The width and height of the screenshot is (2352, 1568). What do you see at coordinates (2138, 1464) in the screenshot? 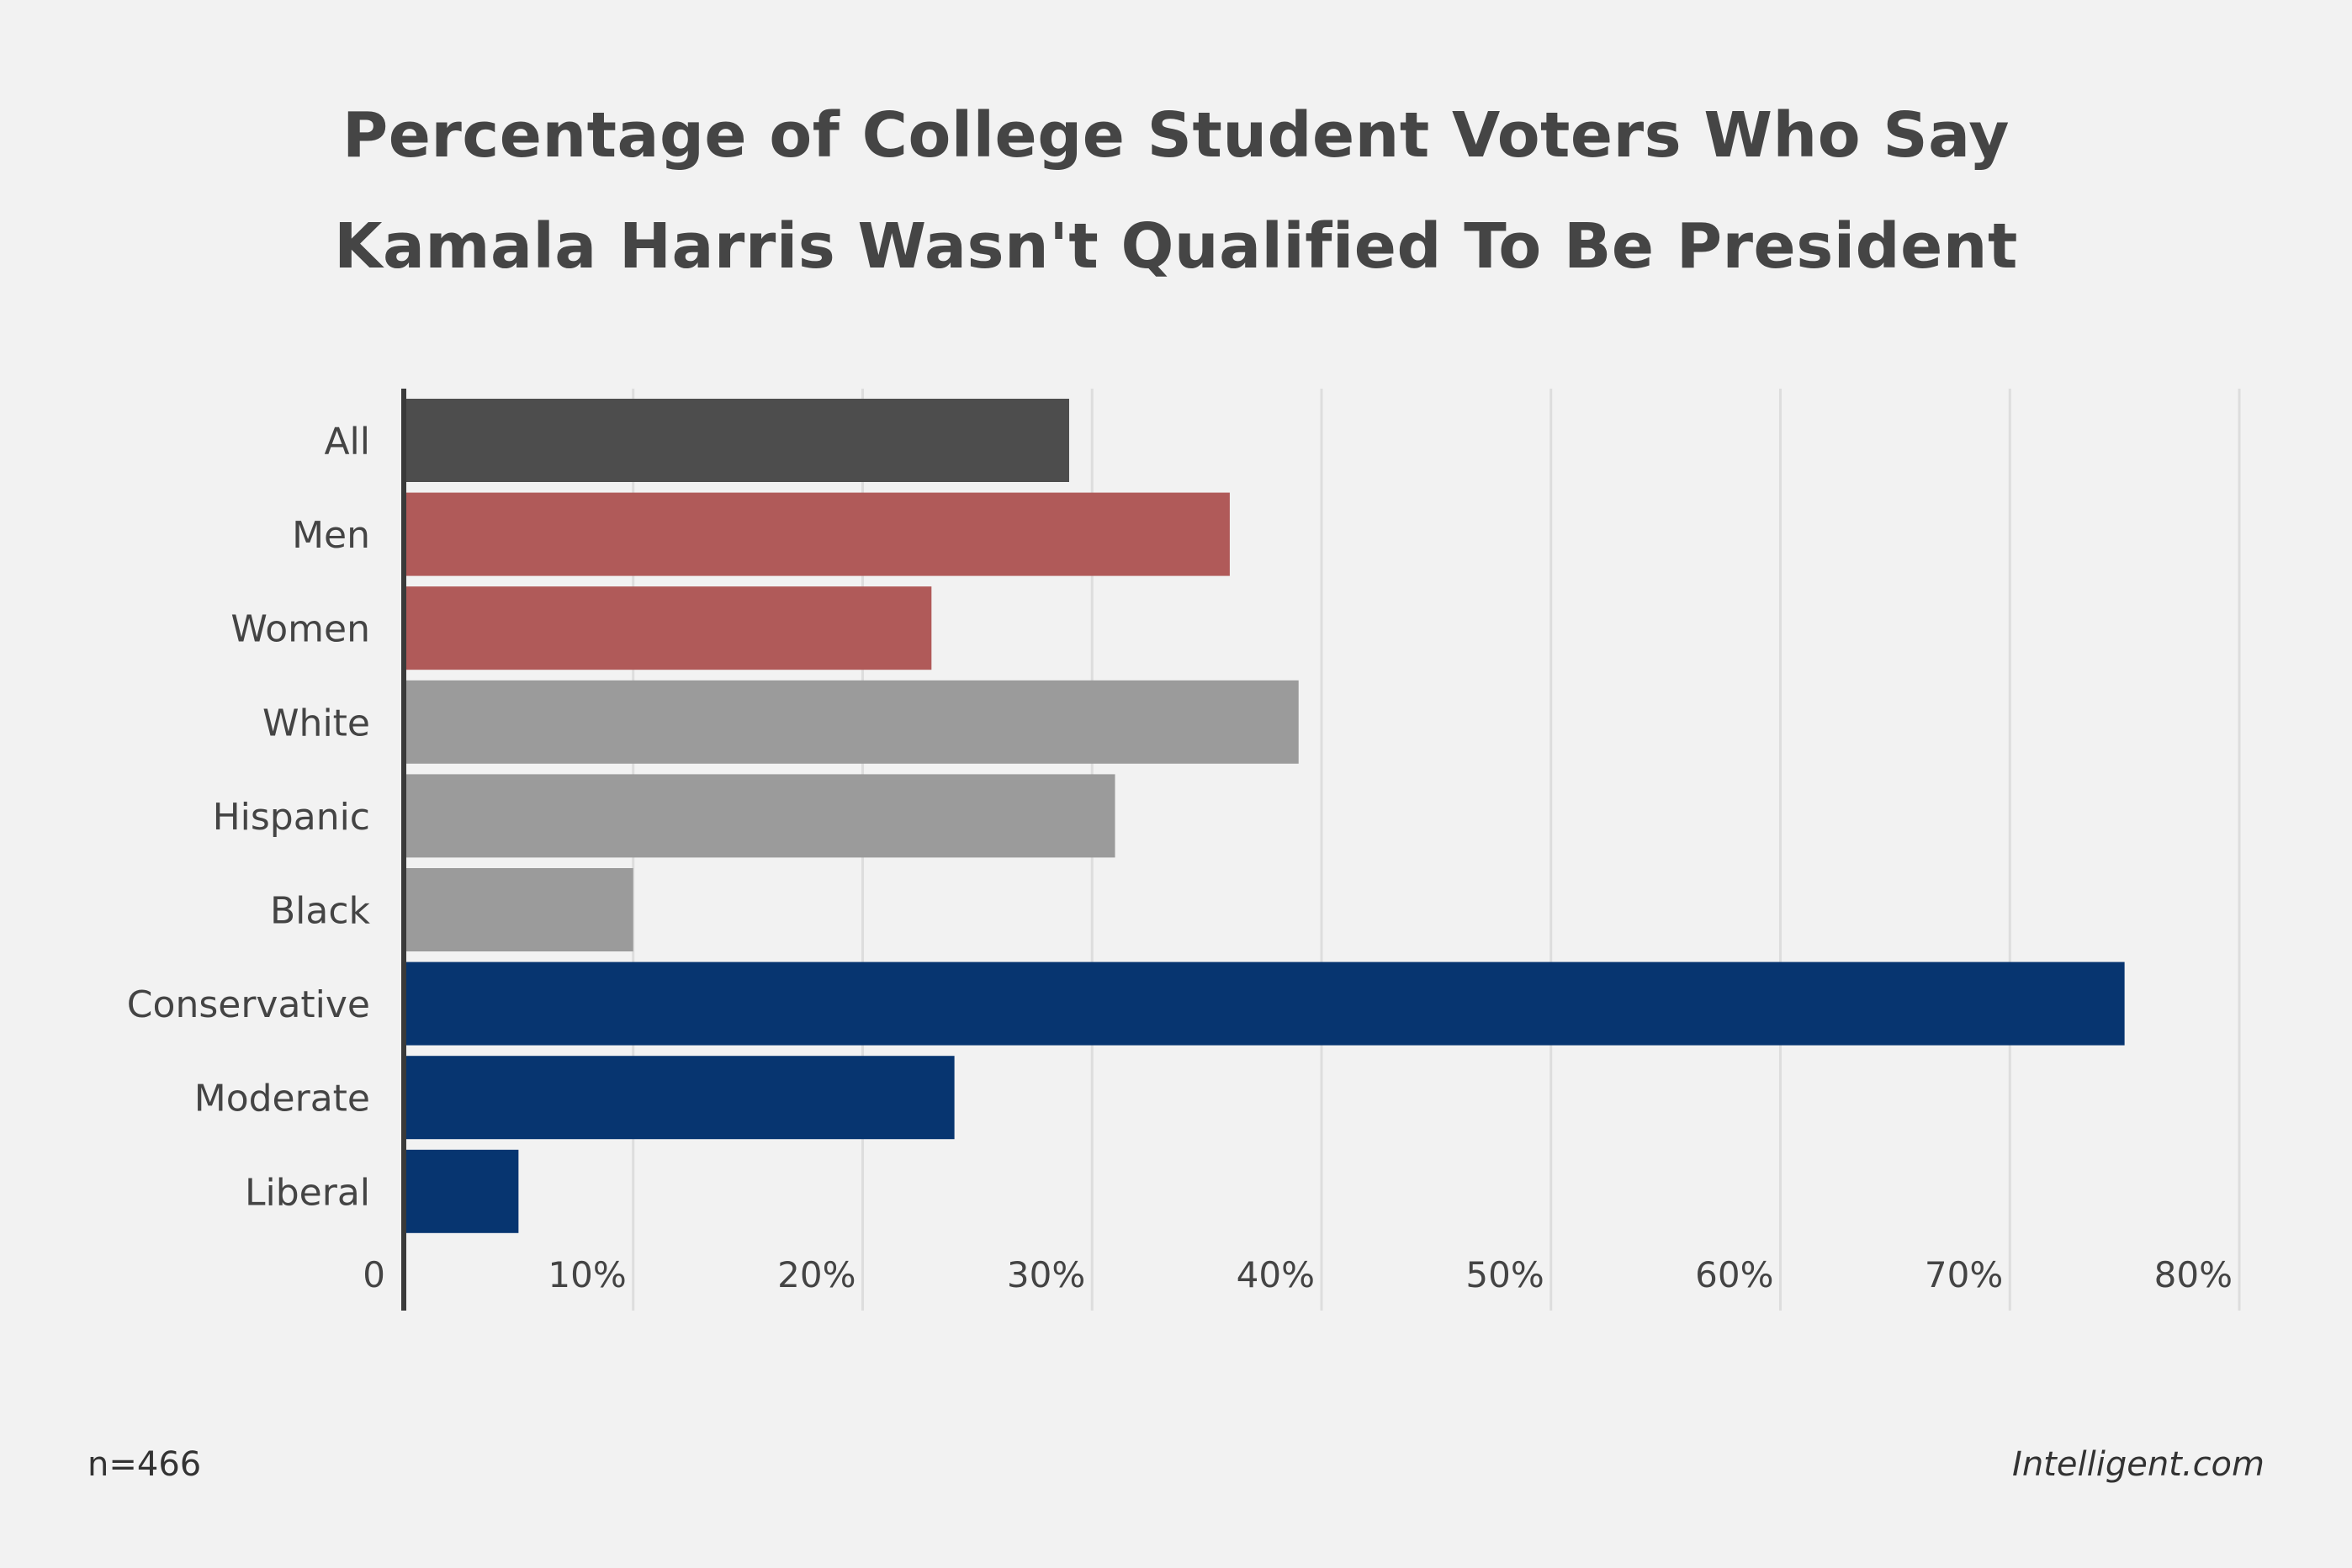
I see `source-credit: Intelligent.com` at bounding box center [2138, 1464].